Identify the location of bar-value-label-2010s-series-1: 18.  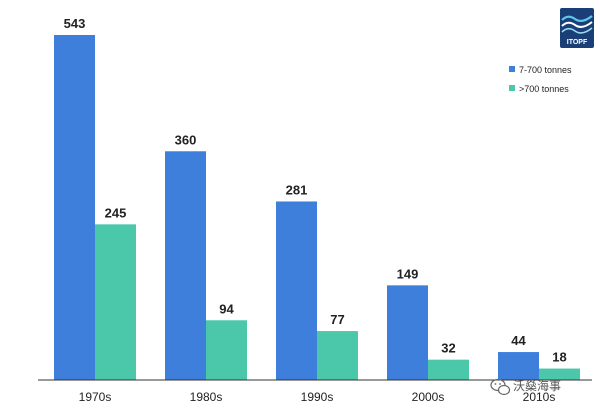
(559, 357).